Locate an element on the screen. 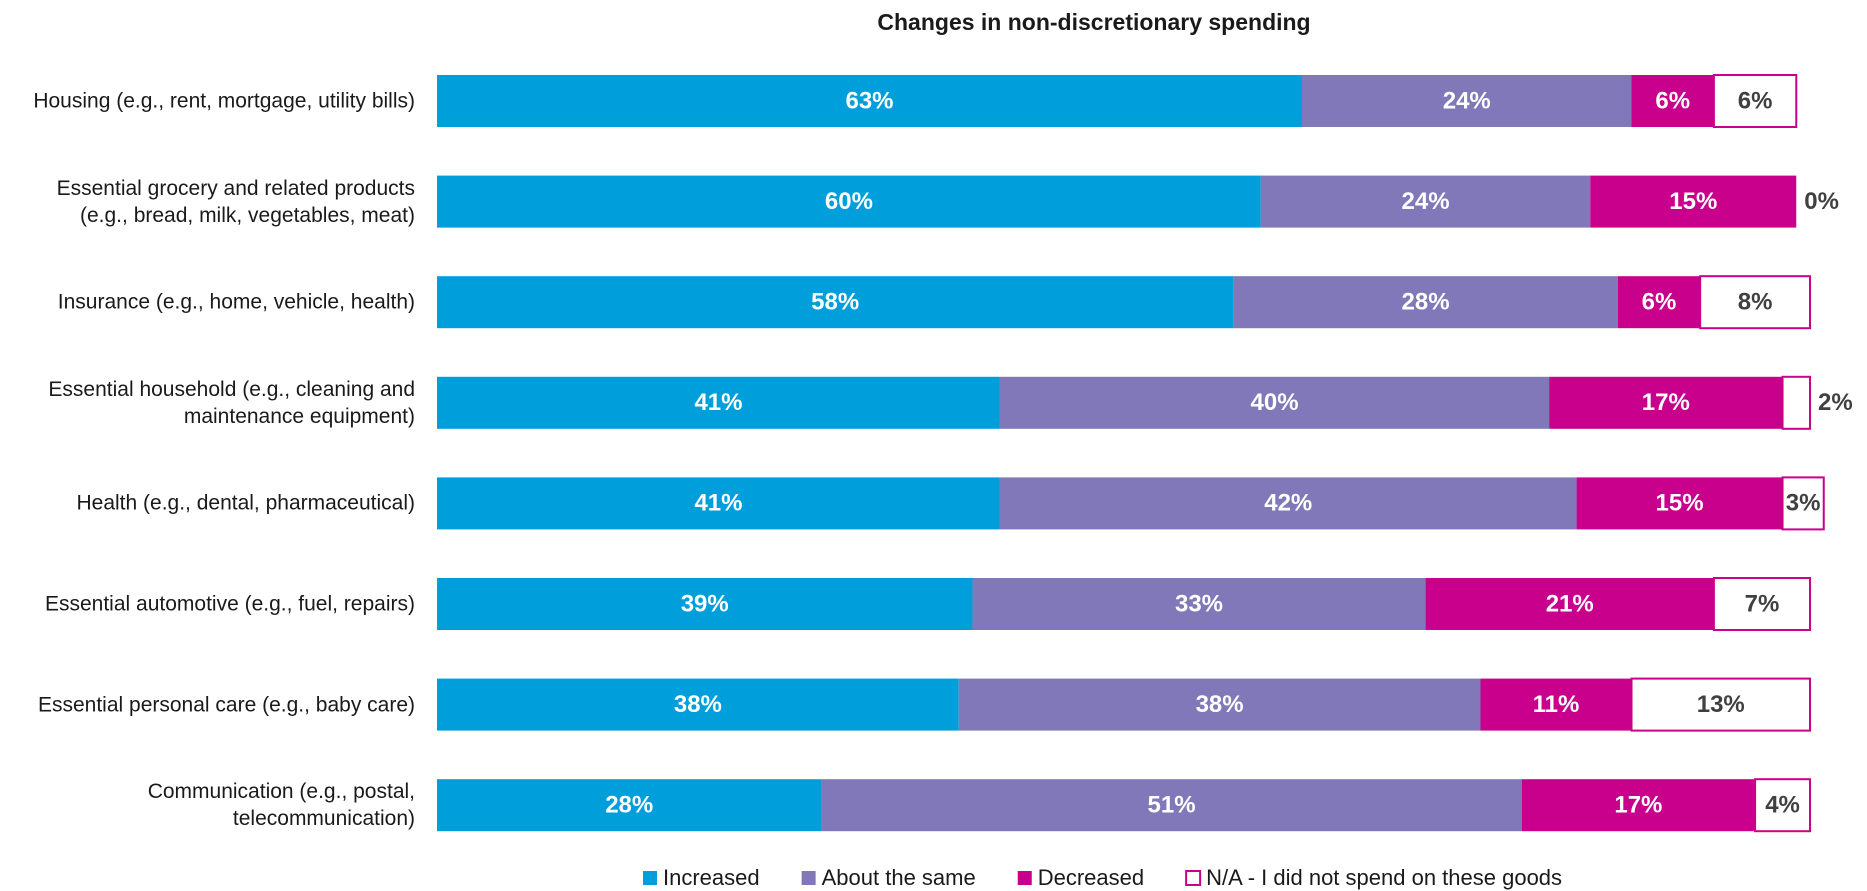  data-label: 2% is located at coordinates (1835, 402).